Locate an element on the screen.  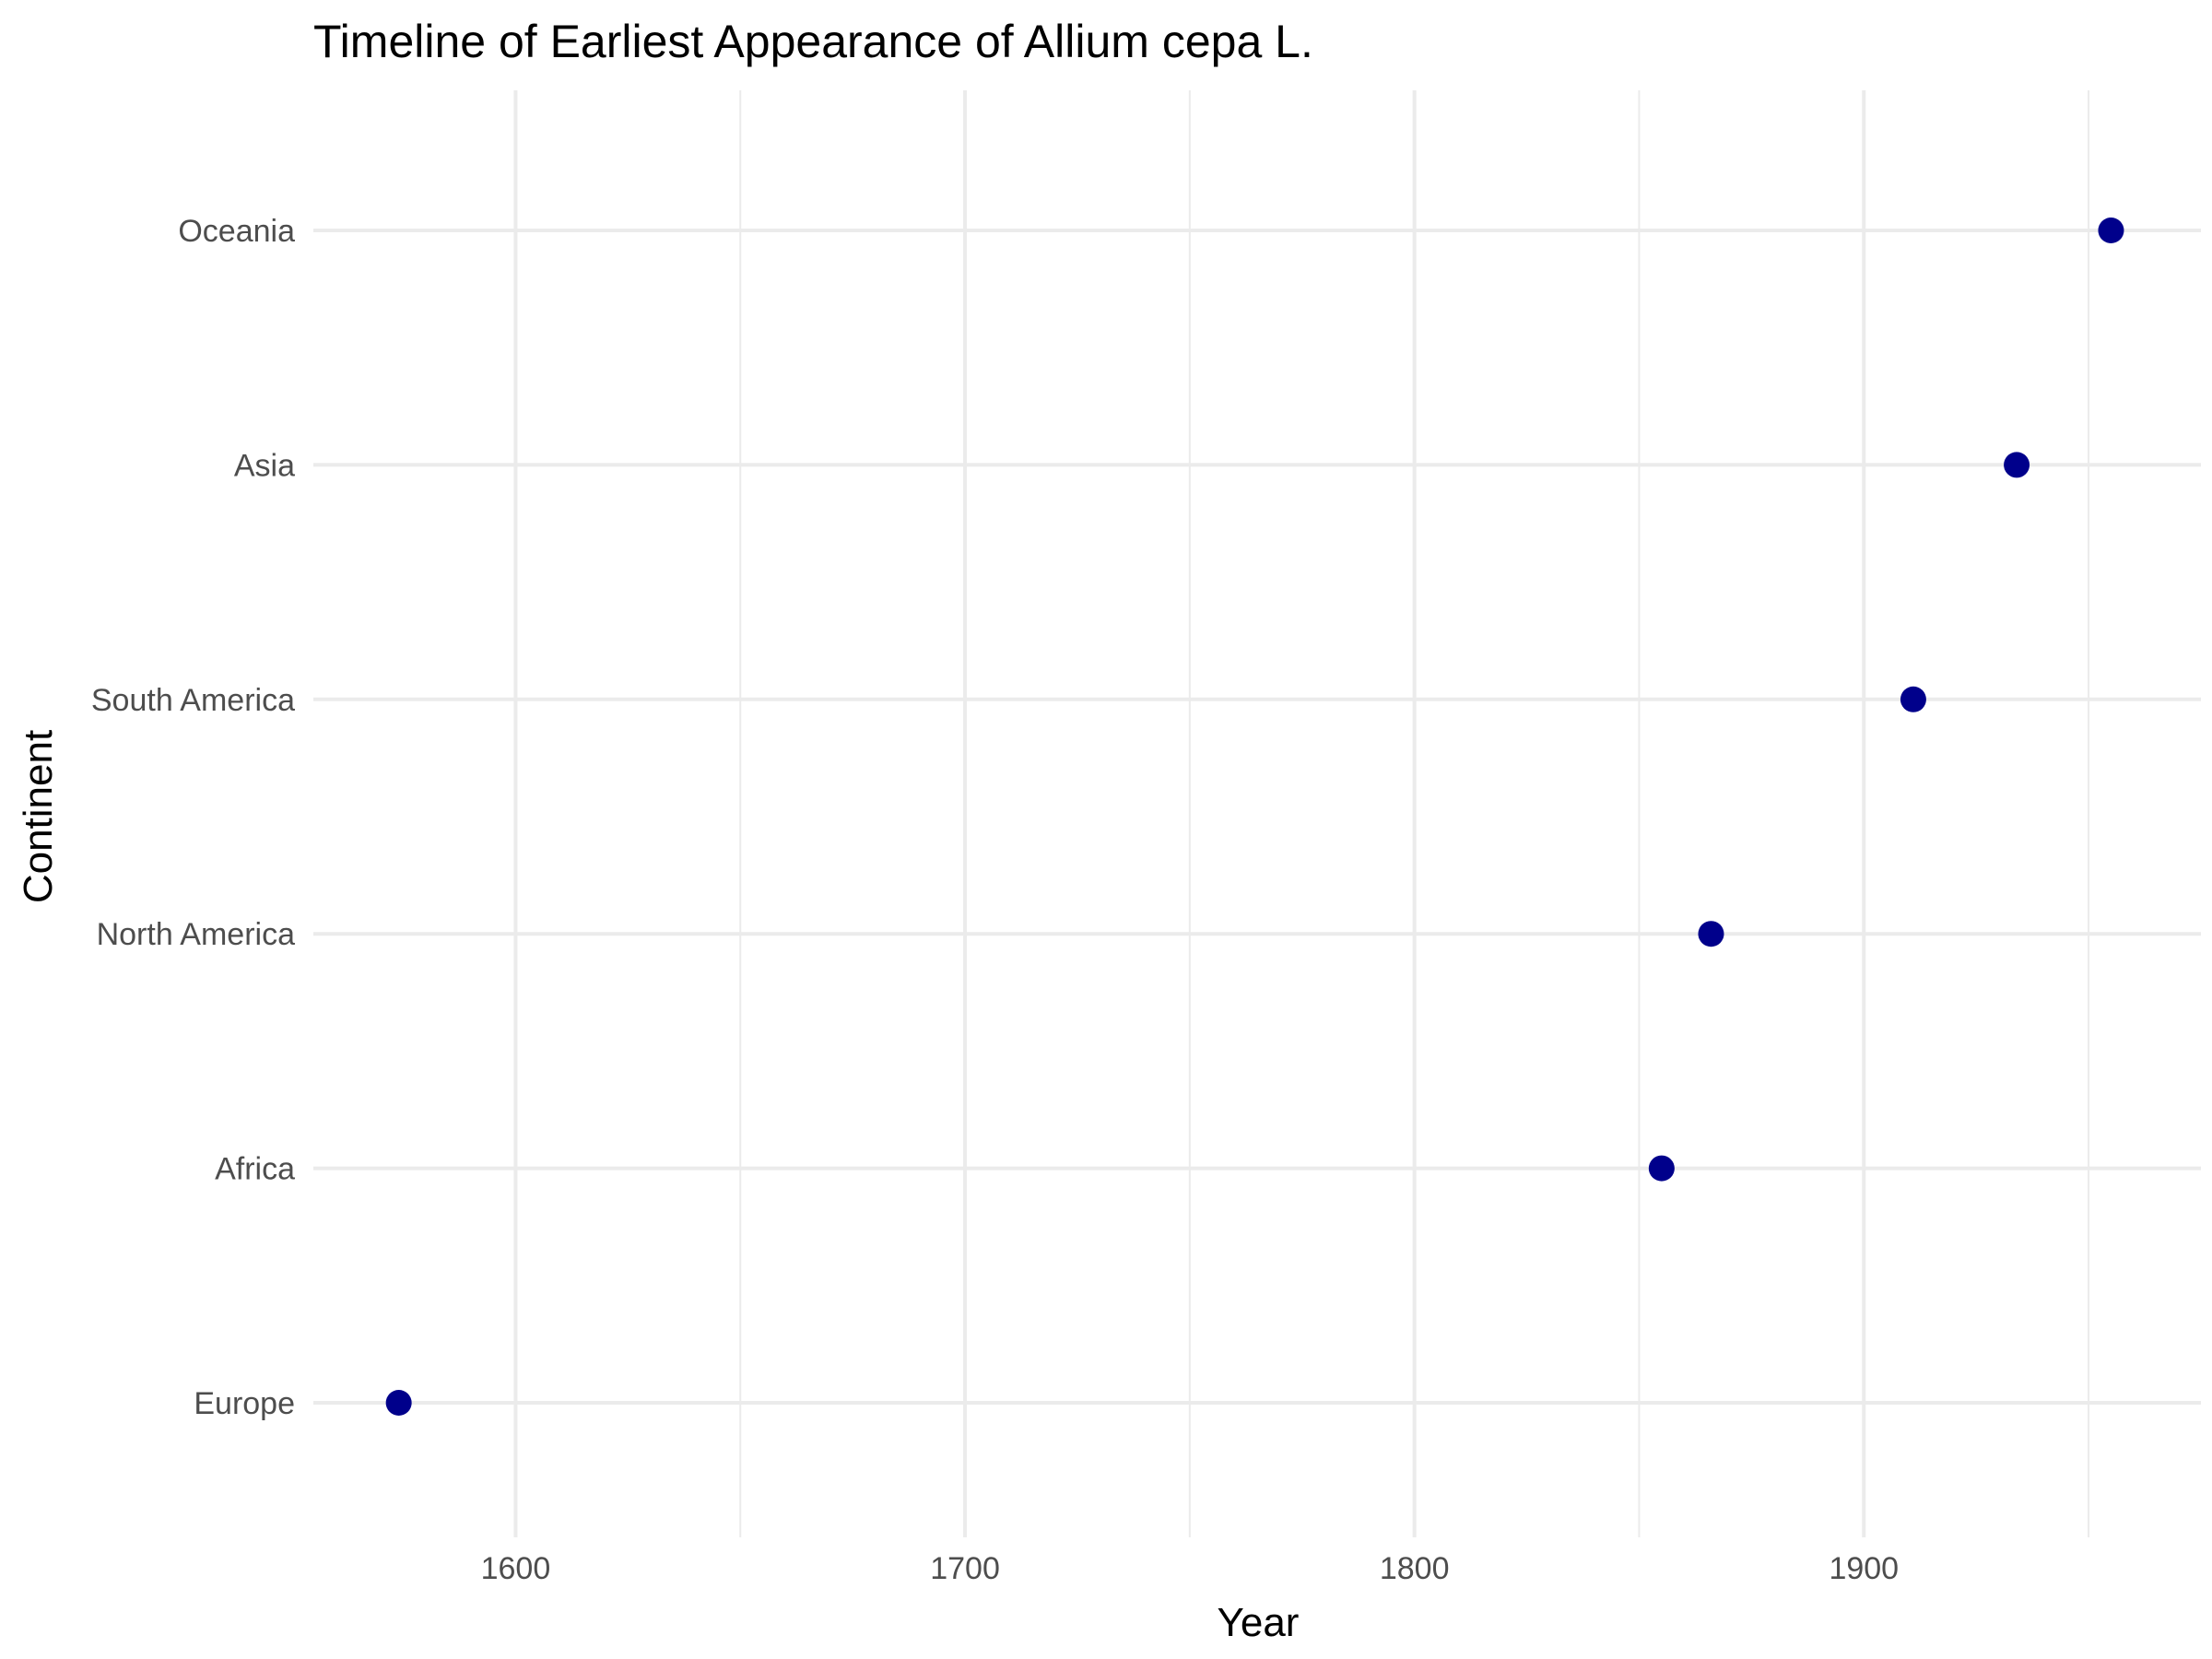
x-tick-label: 1800 is located at coordinates (1415, 1568).